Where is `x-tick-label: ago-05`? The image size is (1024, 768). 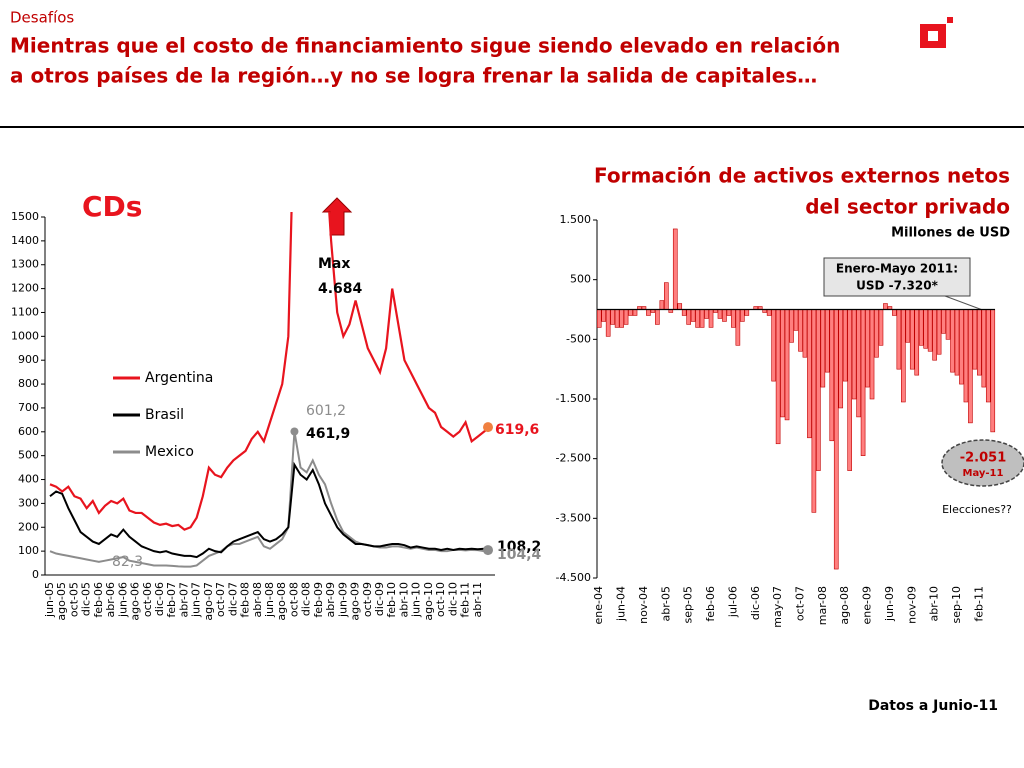 x-tick-label: ago-05 is located at coordinates (61, 601).